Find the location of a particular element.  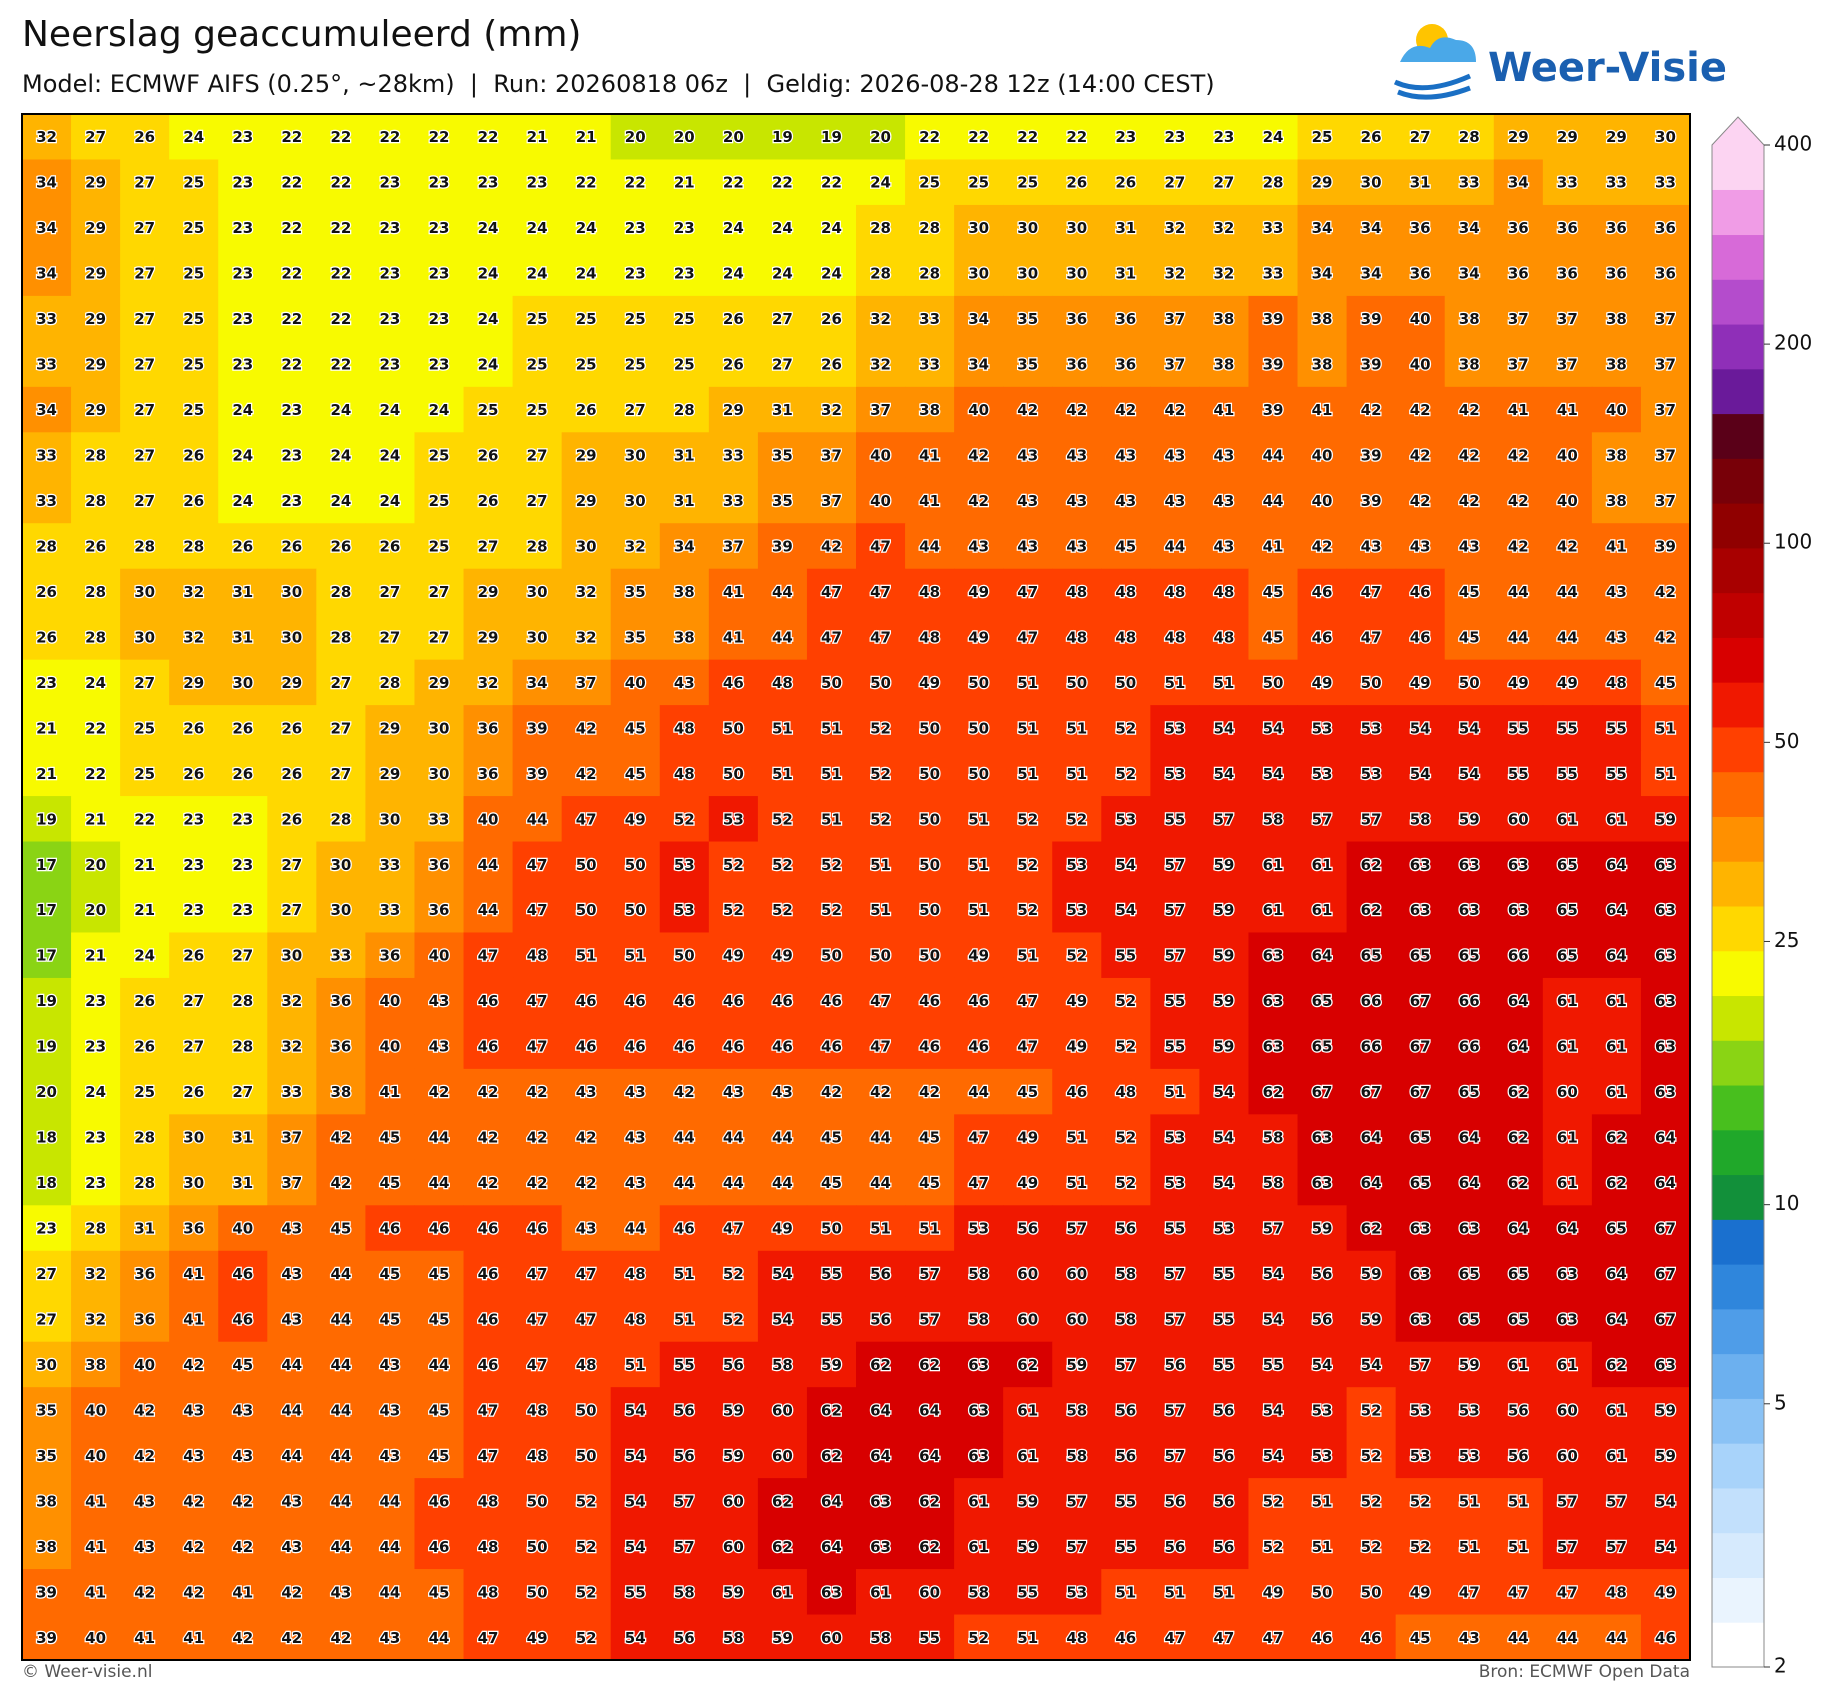

grid-value: 25 is located at coordinates (439, 501).